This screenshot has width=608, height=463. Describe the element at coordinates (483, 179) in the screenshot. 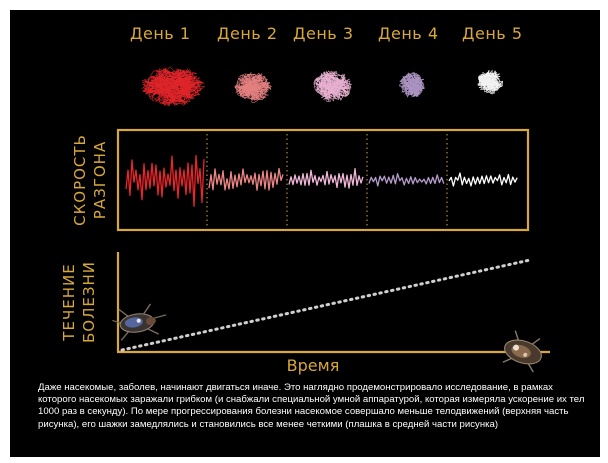

I see `day-5-wave` at that location.